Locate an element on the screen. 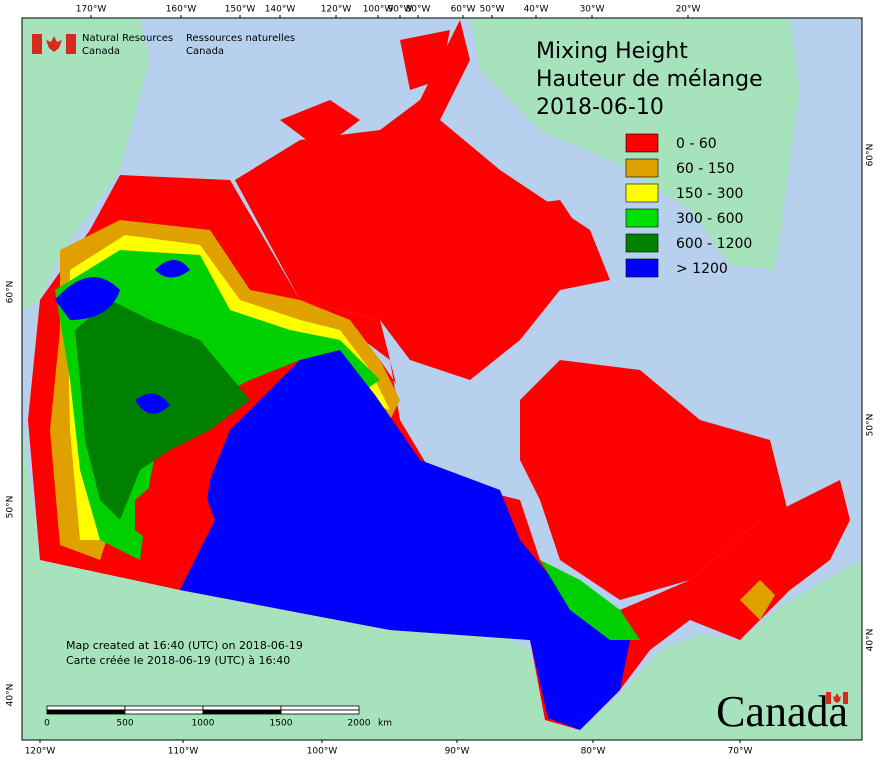 Image resolution: width=880 pixels, height=760 pixels. scale-label: 1000 is located at coordinates (203, 724).